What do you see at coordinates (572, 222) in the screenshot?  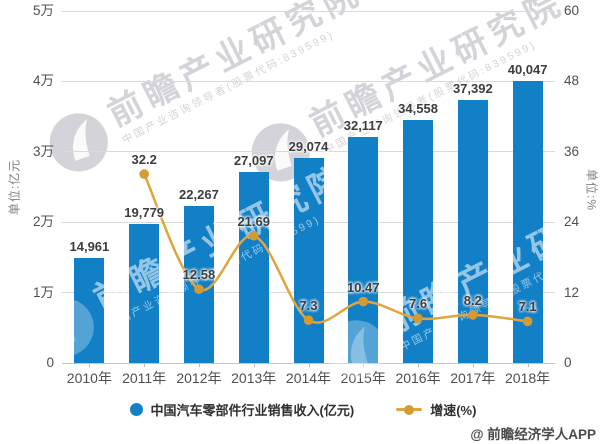 I see `y-tick-label-right: 24` at bounding box center [572, 222].